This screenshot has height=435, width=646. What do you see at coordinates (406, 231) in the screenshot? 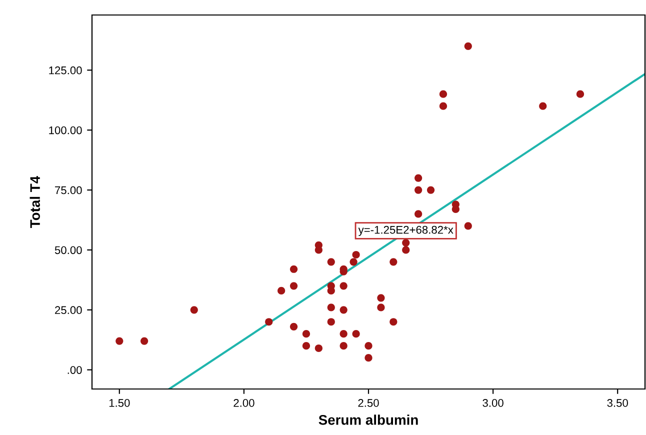
I see `annotation: y=-1.25E2+68.82*x` at bounding box center [406, 231].